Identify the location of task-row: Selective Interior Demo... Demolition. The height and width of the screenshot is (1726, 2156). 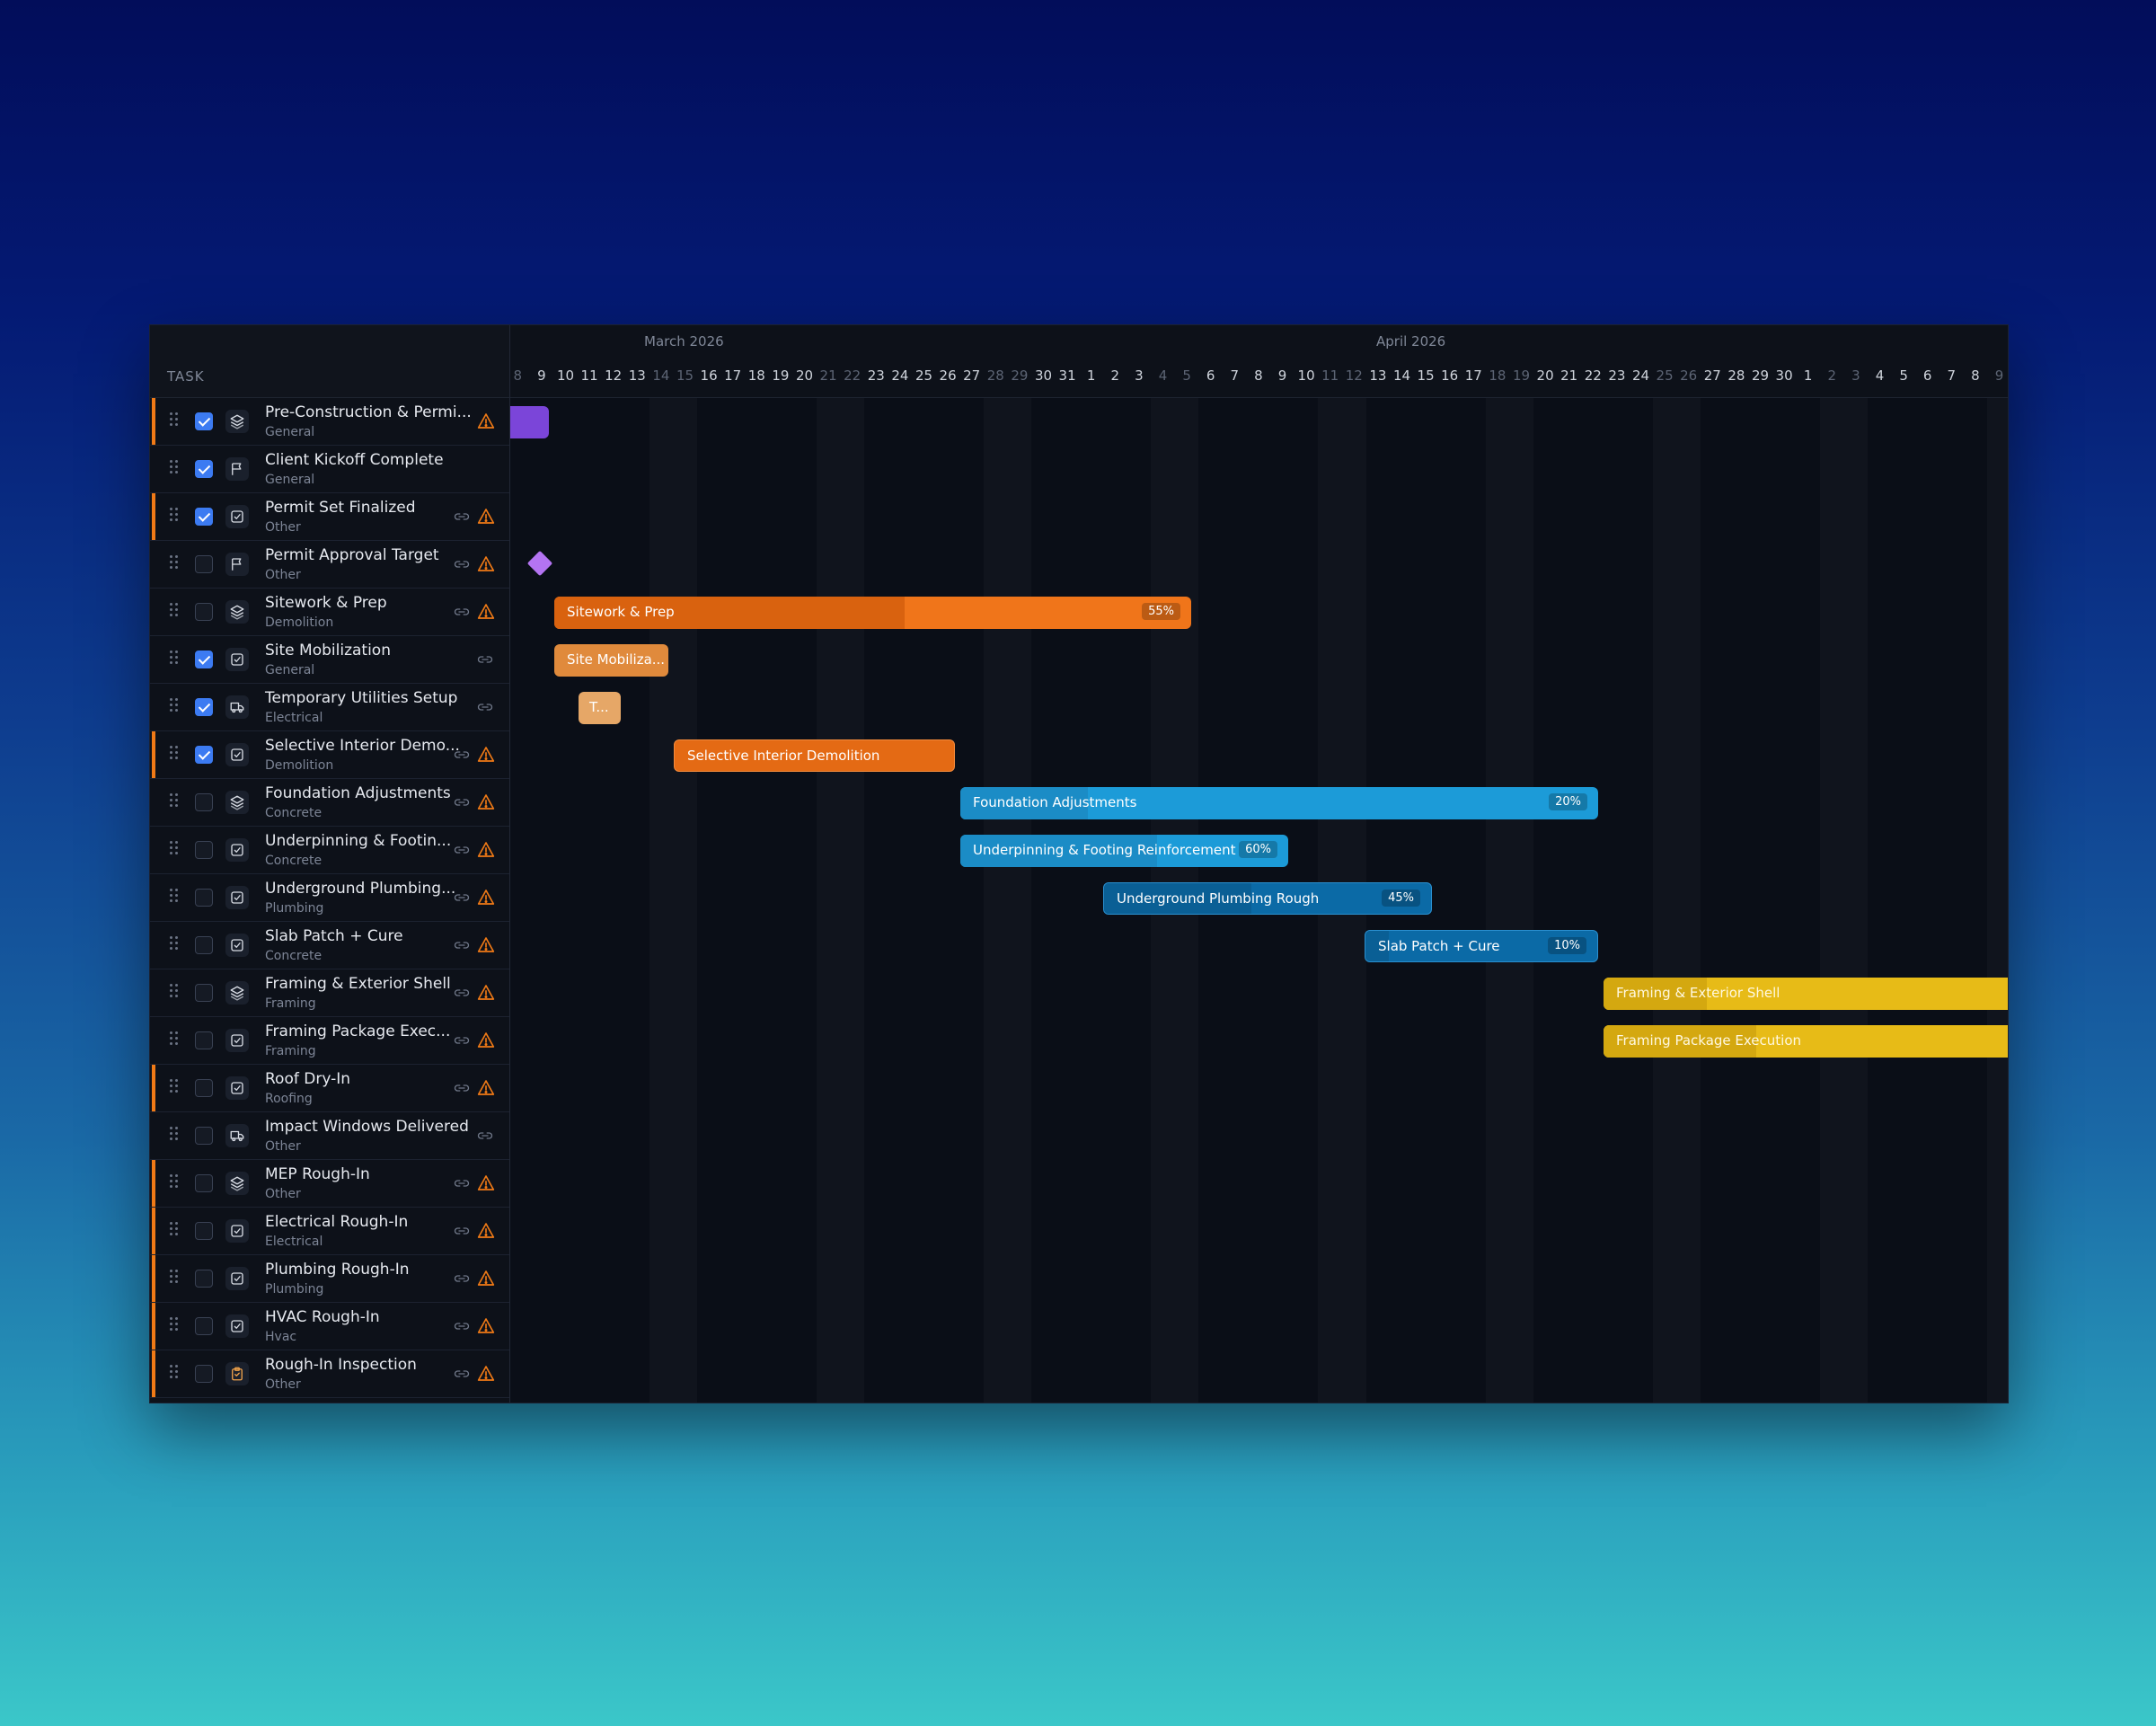
(329, 755).